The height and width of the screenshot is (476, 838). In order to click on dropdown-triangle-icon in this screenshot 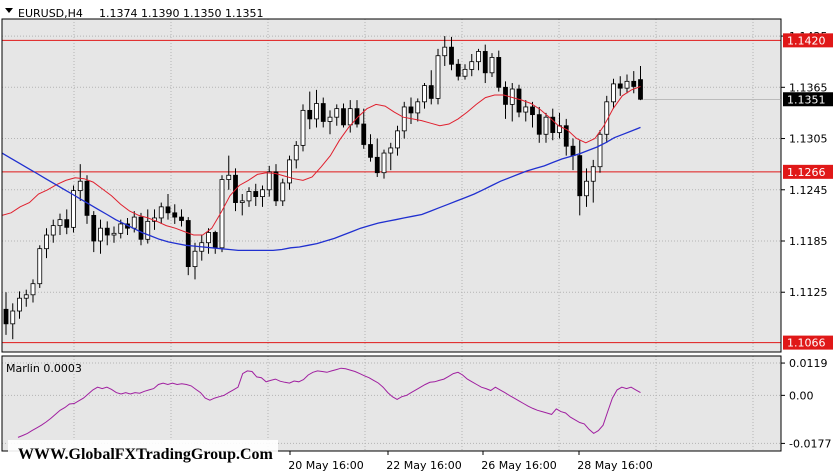, I will do `click(9, 10)`.